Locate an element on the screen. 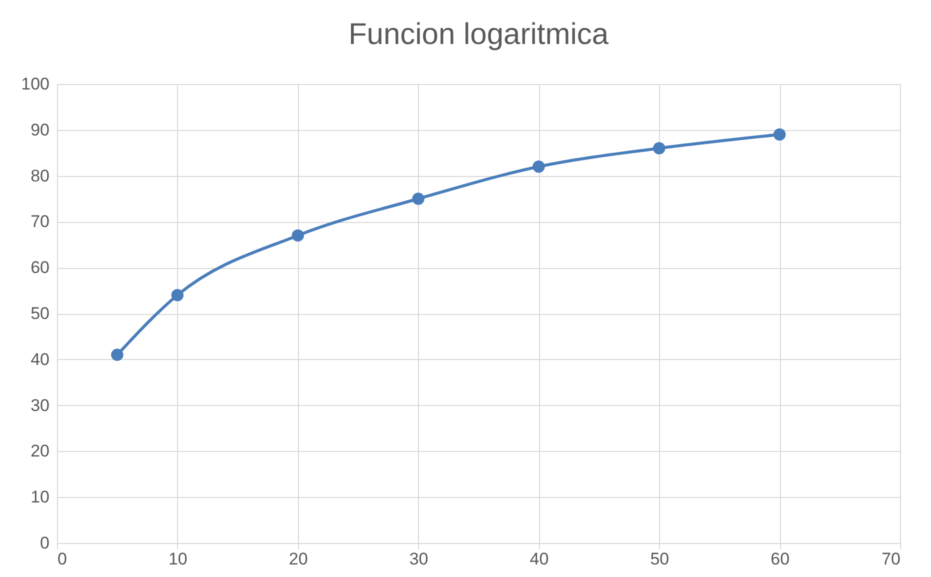 The width and height of the screenshot is (931, 577). y-tick-label: 70 is located at coordinates (40, 222).